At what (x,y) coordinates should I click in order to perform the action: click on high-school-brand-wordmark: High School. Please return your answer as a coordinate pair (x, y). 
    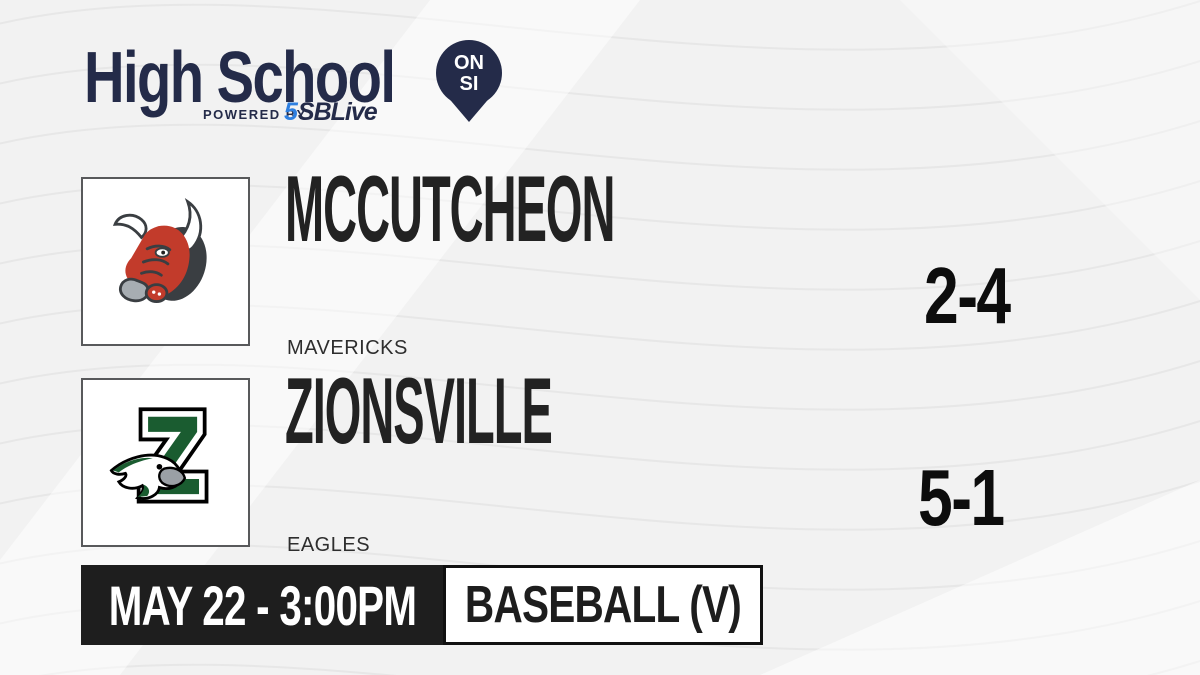
    Looking at the image, I should click on (283, 78).